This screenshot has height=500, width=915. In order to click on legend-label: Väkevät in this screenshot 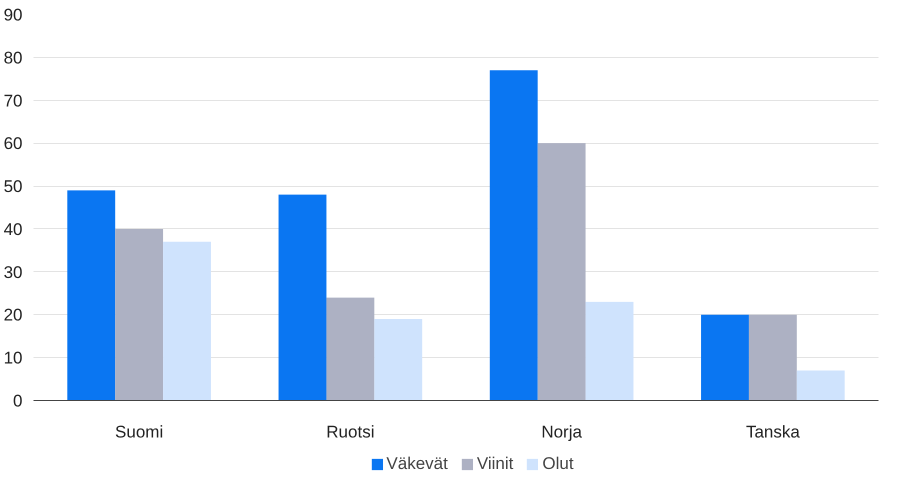, I will do `click(417, 464)`.